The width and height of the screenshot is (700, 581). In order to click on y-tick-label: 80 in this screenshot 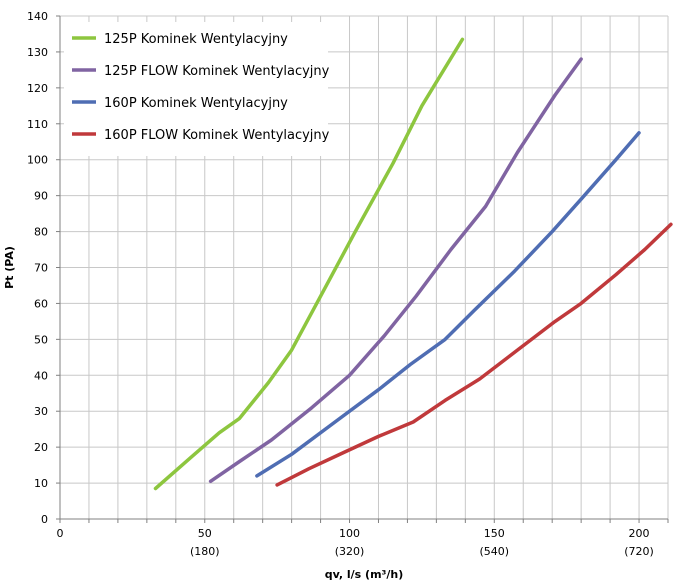, I will do `click(41, 232)`.